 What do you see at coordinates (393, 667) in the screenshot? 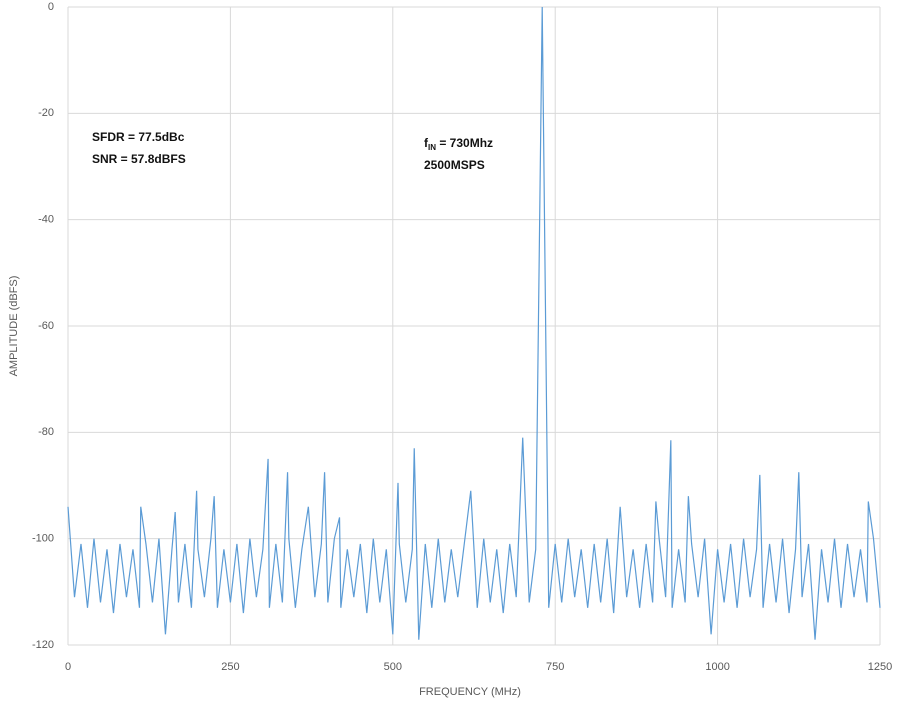
I see `x-tick-label: 500` at bounding box center [393, 667].